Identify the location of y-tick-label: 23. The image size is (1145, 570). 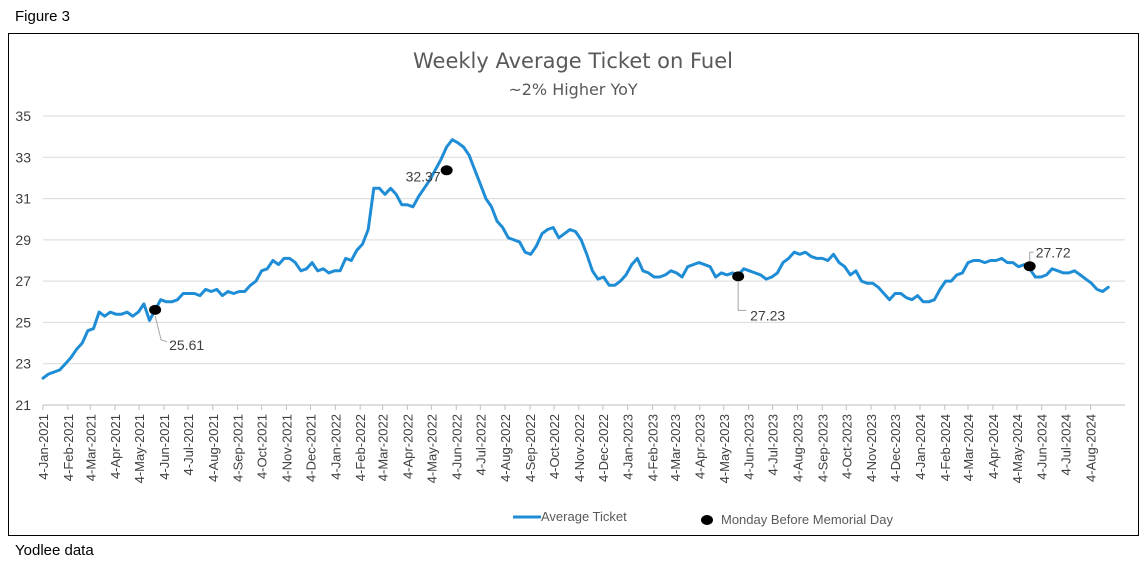
(23, 364).